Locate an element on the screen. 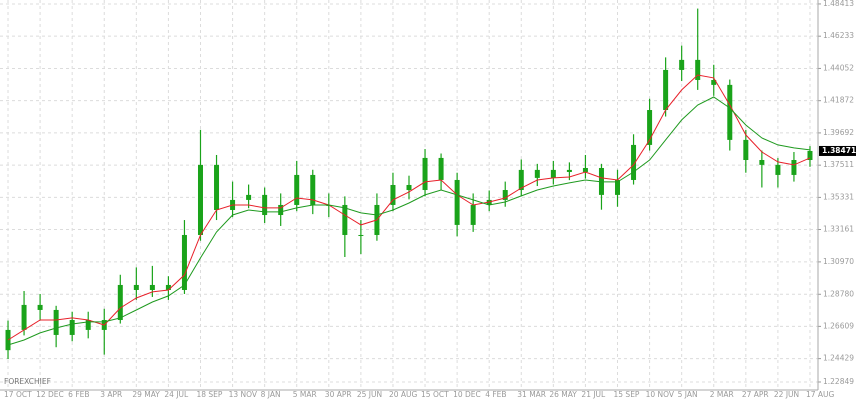 The width and height of the screenshot is (856, 400). x-tick-label: 29 MAY is located at coordinates (146, 394).